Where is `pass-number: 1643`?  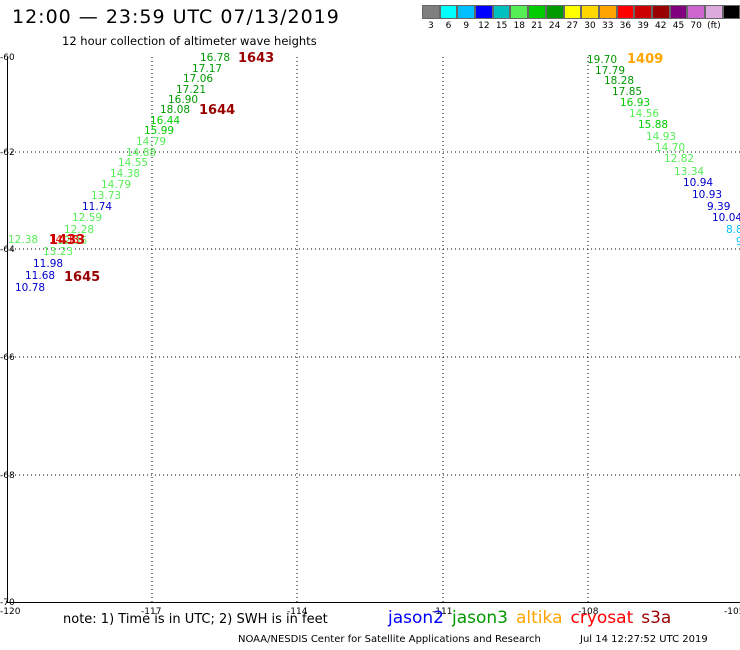
pass-number: 1643 is located at coordinates (256, 58).